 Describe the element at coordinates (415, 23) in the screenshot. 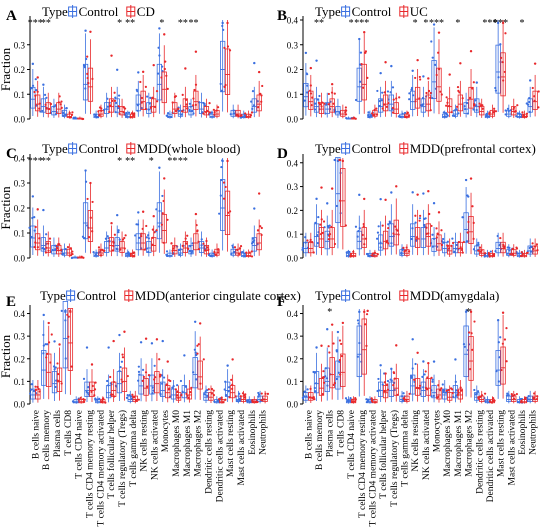

I see `significance-mark: *` at that location.